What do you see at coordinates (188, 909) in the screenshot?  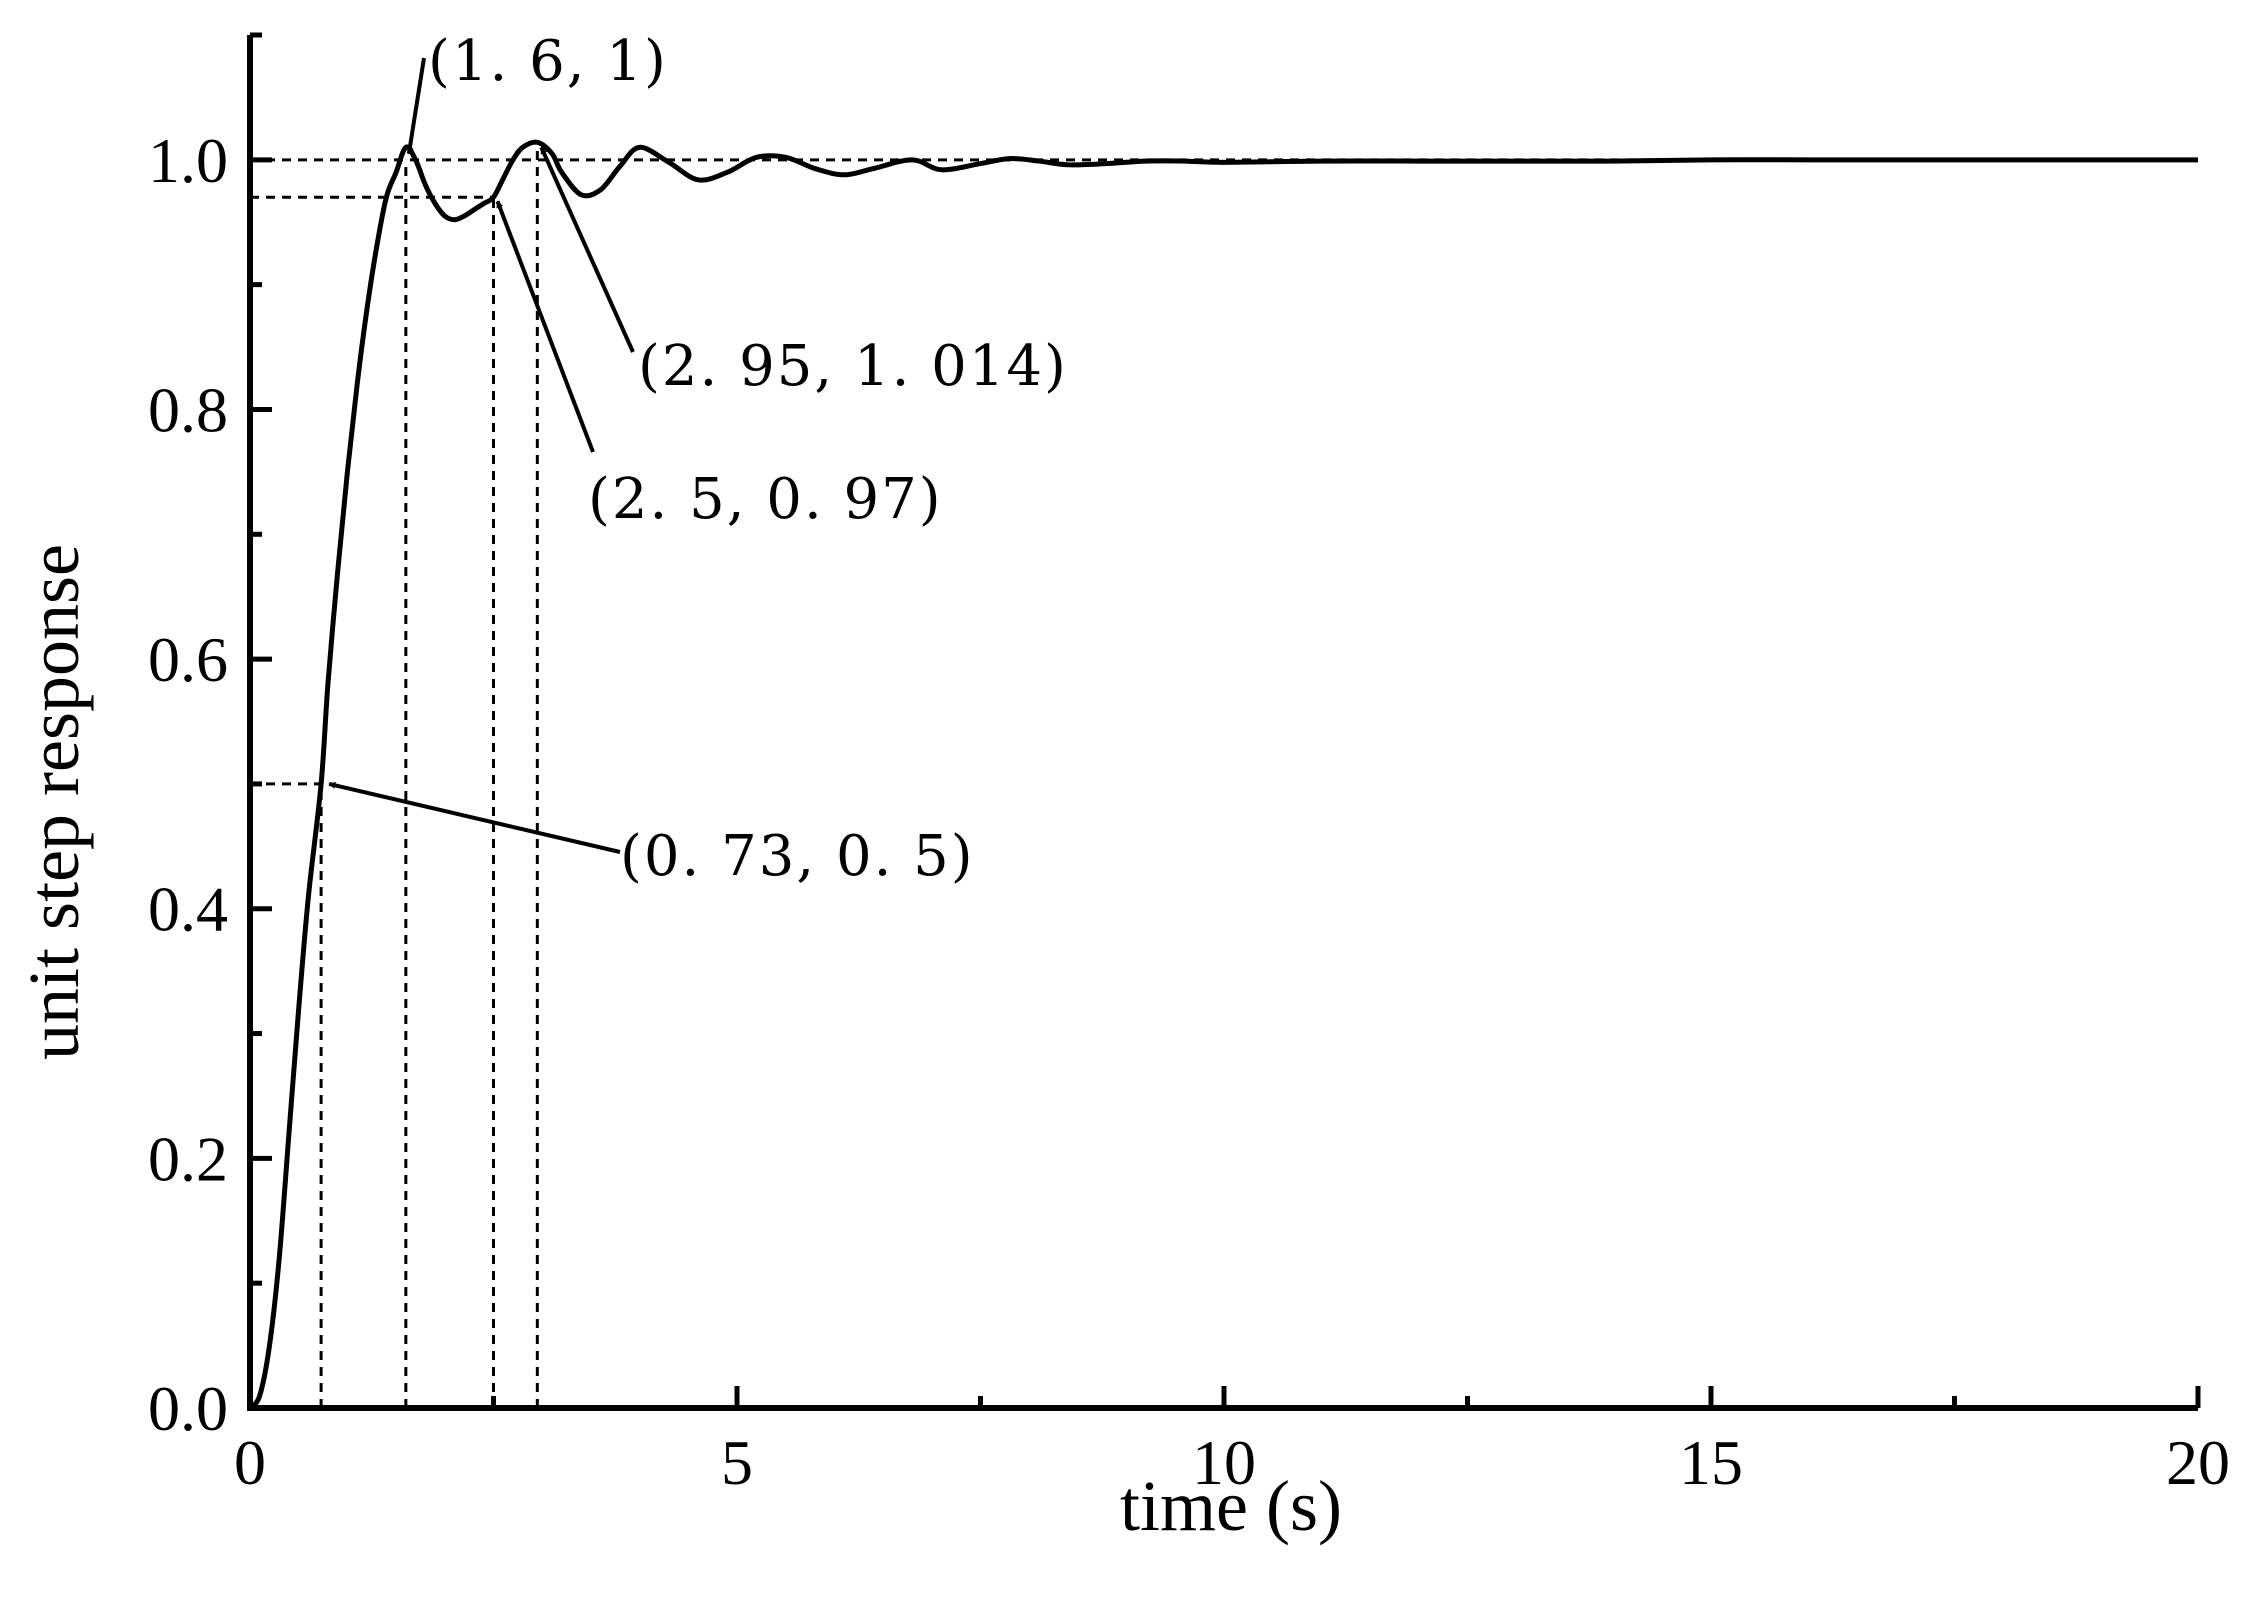 I see `y-tick-label: 0.4` at bounding box center [188, 909].